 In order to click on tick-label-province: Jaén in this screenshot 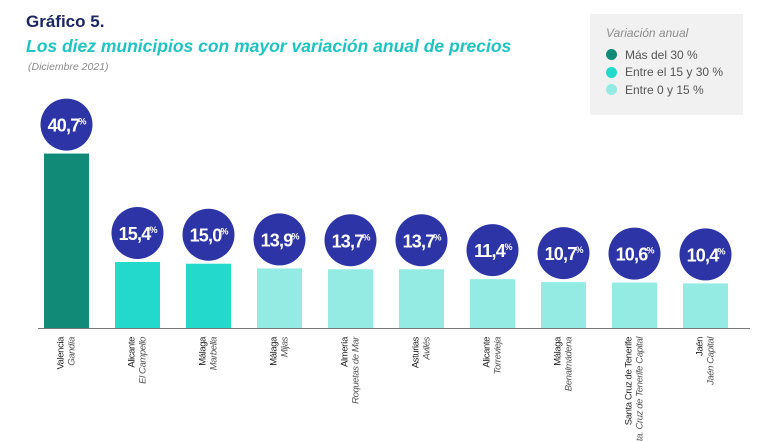, I will do `click(700, 346)`.